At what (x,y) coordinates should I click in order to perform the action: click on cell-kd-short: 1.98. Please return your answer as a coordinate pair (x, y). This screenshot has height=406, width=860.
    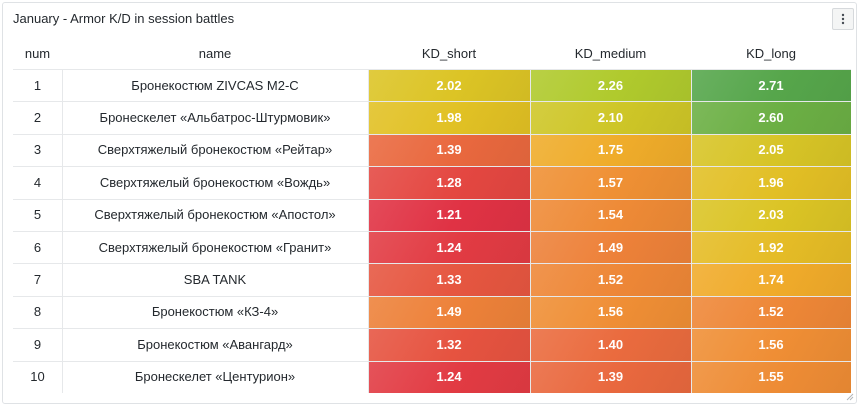
    Looking at the image, I should click on (449, 117).